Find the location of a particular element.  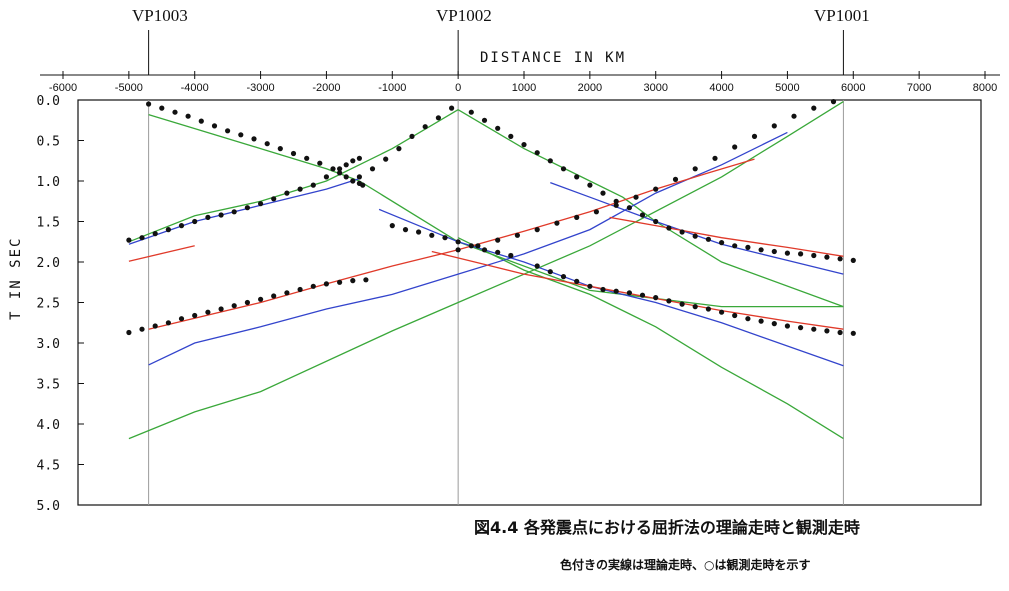

y-axis-label: T IN SEC is located at coordinates (16, 278).